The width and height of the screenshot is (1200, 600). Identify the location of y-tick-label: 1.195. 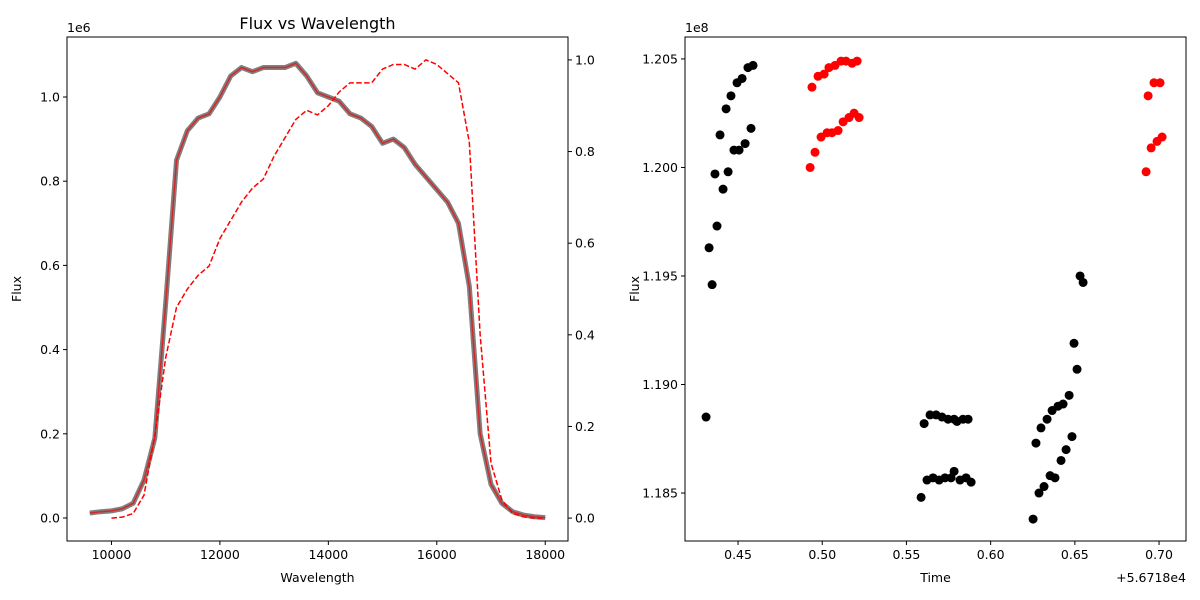
(660, 275).